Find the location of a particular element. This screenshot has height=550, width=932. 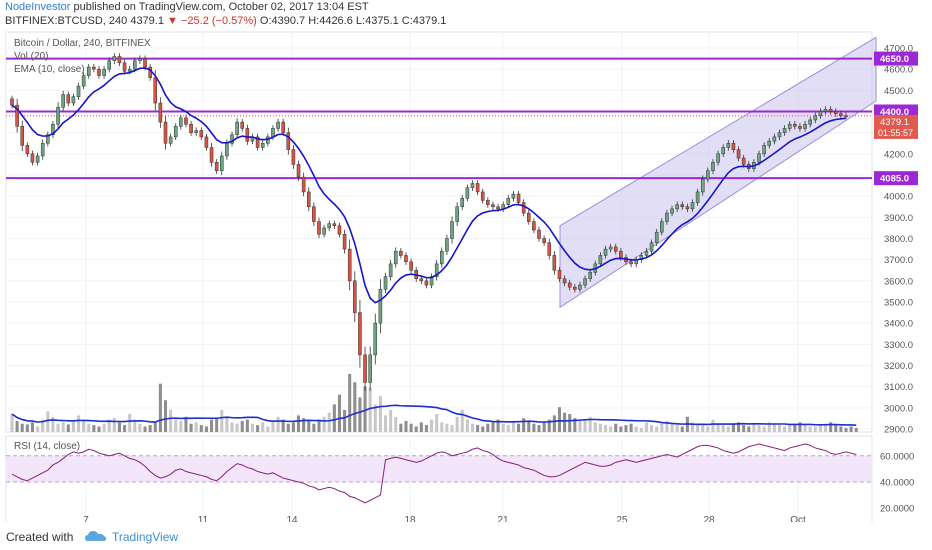

time-tick-label: 7 is located at coordinates (86, 518).